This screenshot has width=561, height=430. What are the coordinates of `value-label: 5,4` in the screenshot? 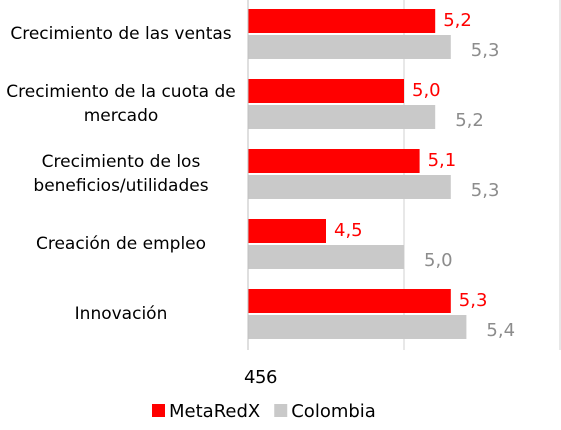 It's located at (500, 330).